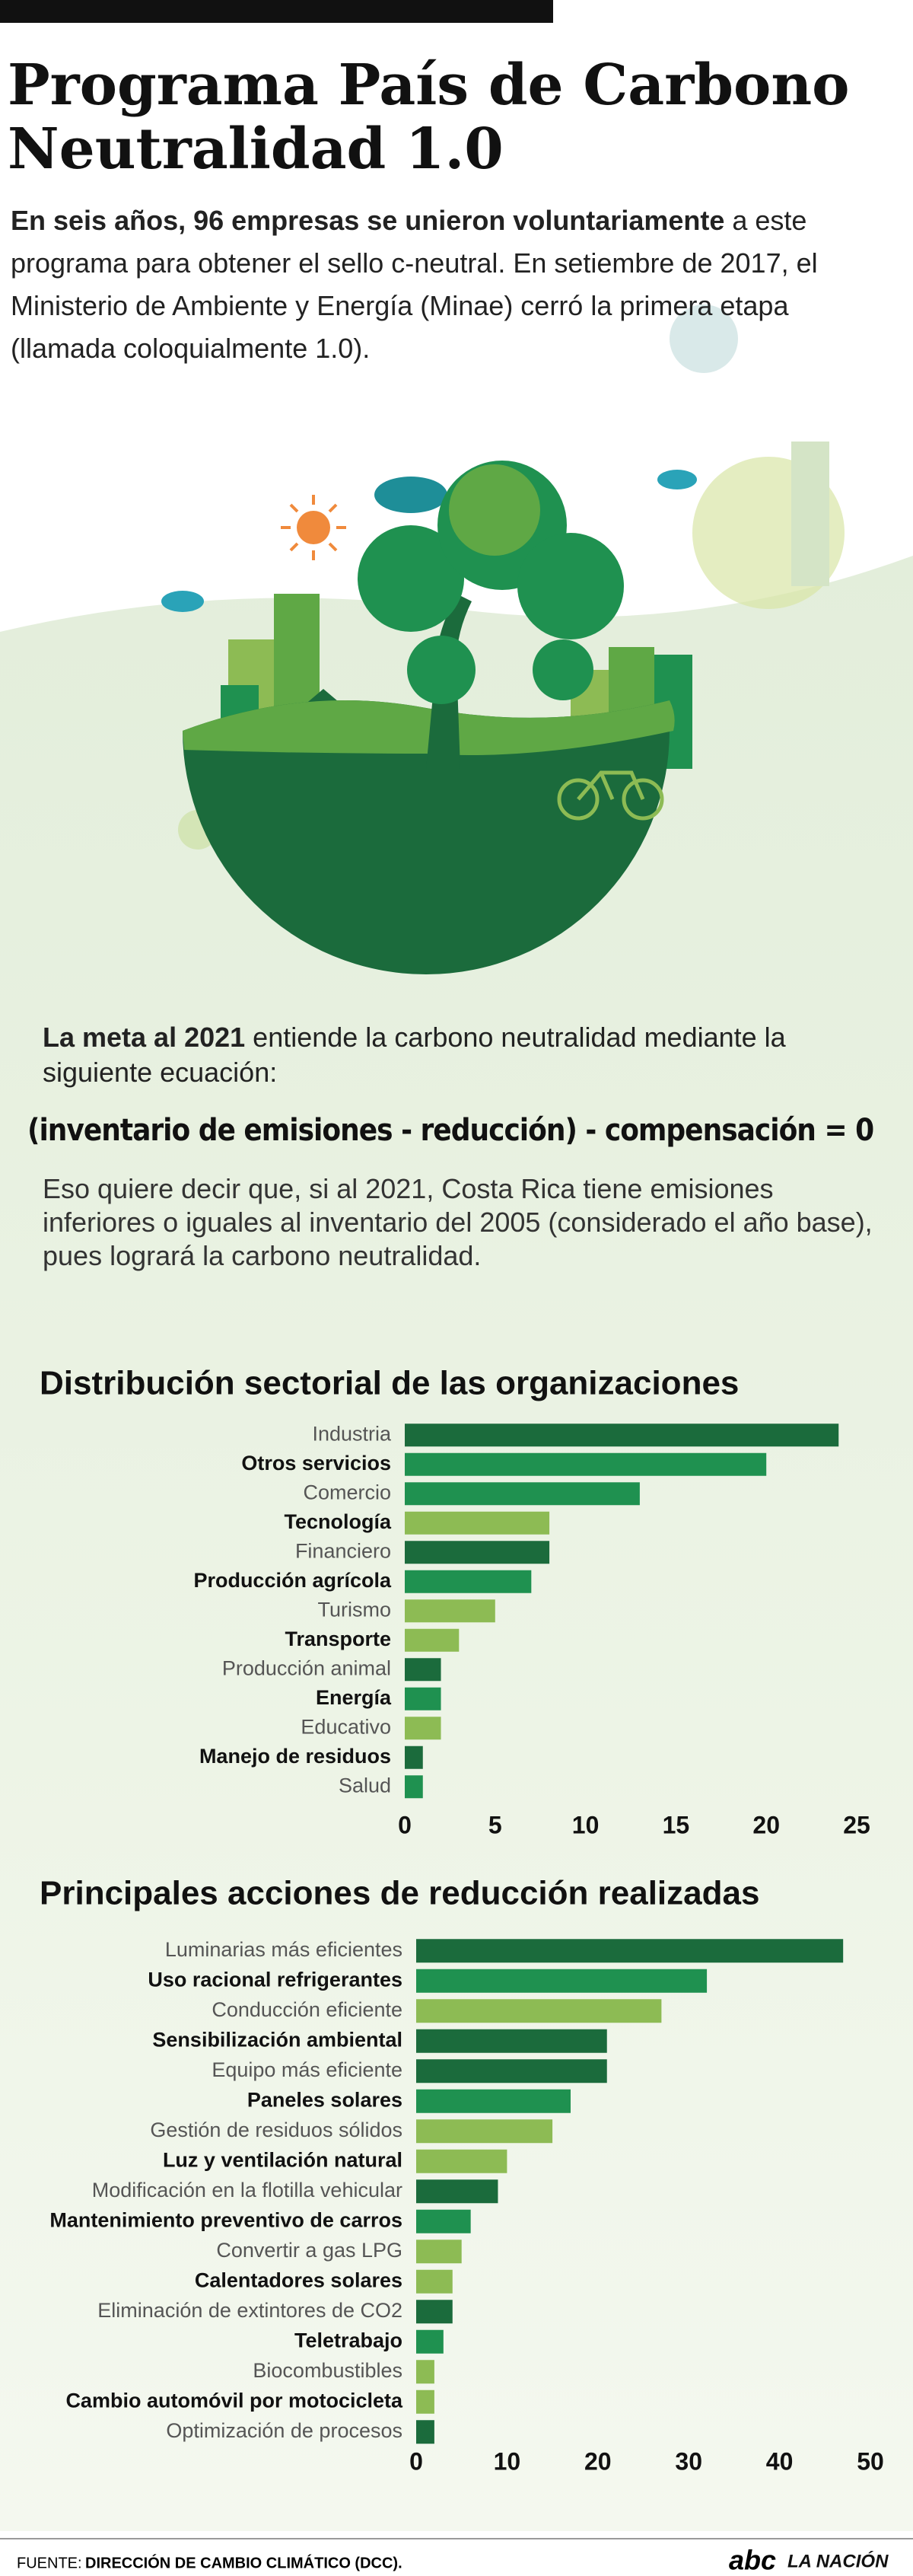 The image size is (913, 2576). Describe the element at coordinates (292, 1581) in the screenshot. I see `category-label: Producción agrícola` at that location.